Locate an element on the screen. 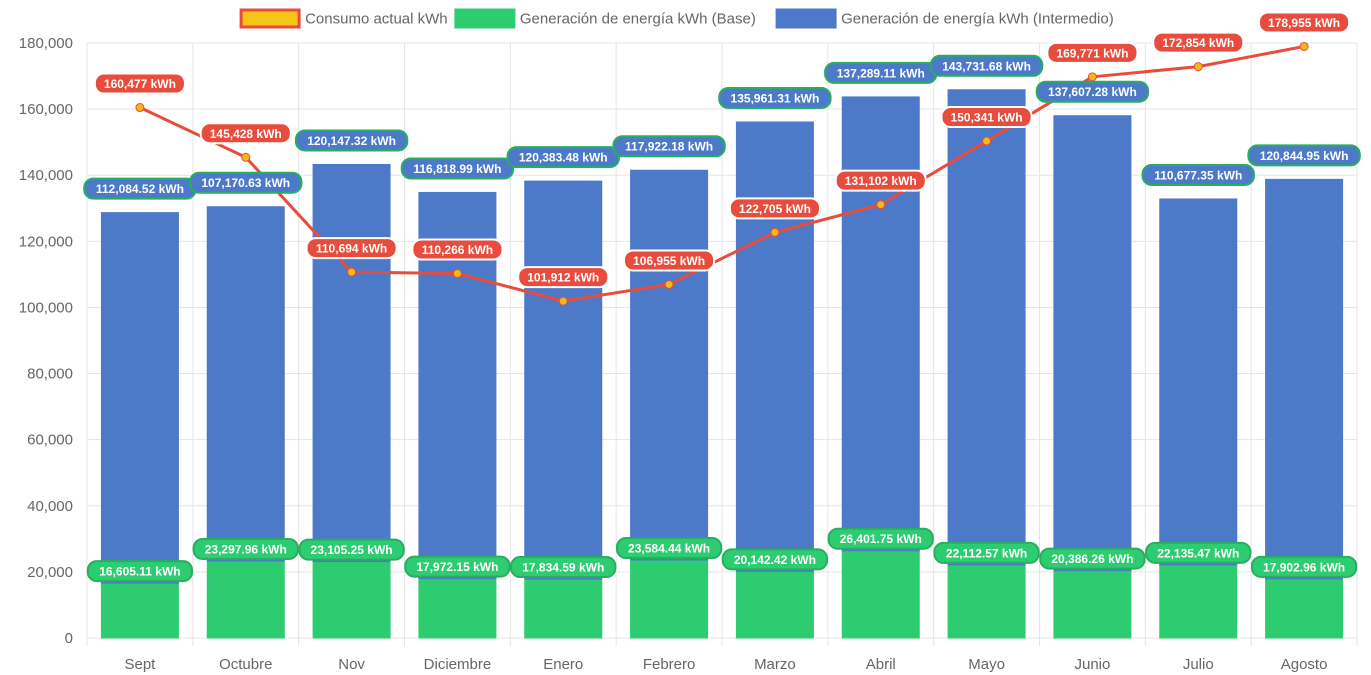  data-label-base: 17,834.59 kWh is located at coordinates (563, 567).